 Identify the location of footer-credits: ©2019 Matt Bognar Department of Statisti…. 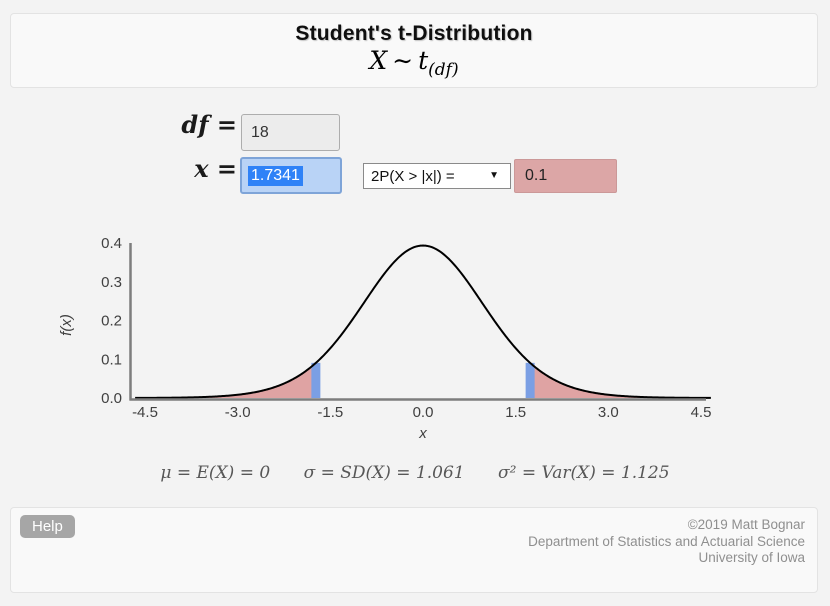
(666, 542).